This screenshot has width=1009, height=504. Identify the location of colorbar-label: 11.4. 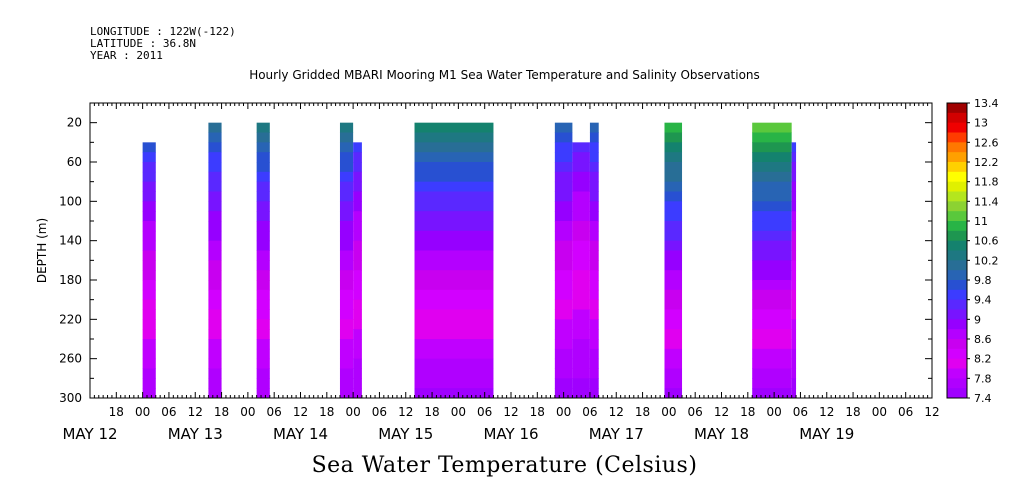
(986, 201).